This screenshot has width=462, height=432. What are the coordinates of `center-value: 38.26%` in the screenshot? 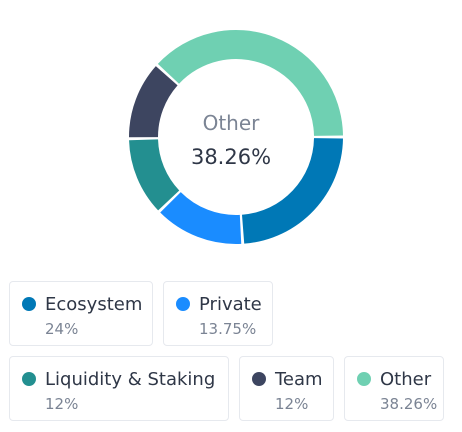 It's located at (231, 157).